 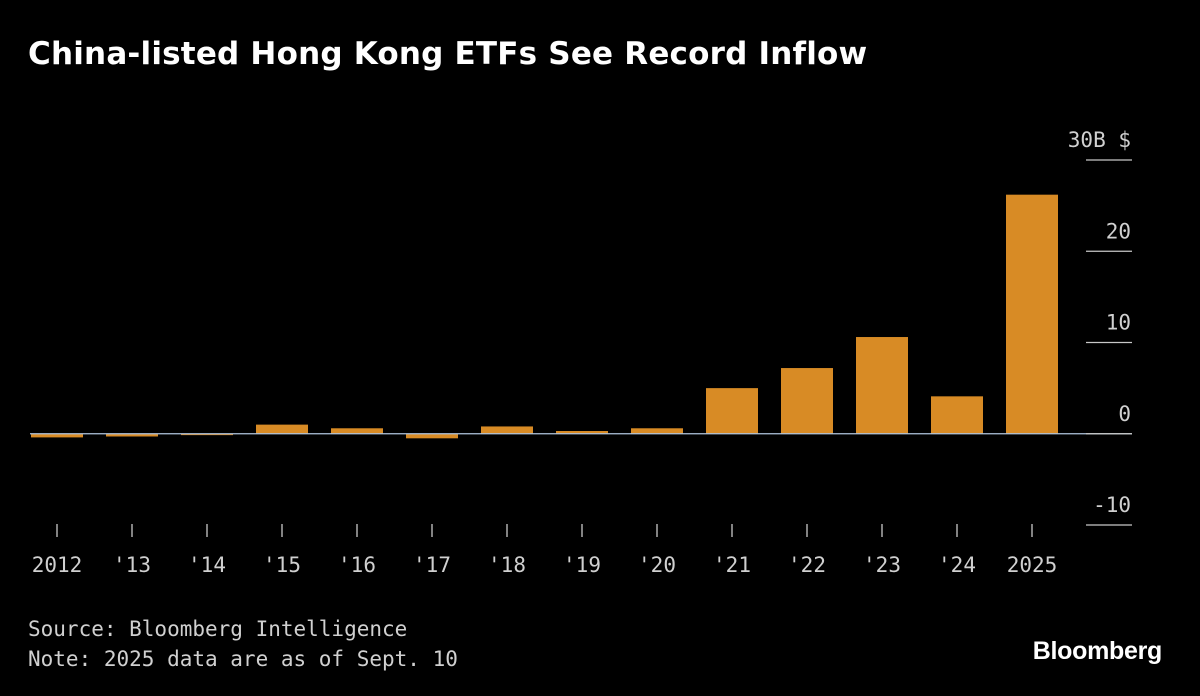 What do you see at coordinates (432, 565) in the screenshot?
I see `x-tick-label-5: '17` at bounding box center [432, 565].